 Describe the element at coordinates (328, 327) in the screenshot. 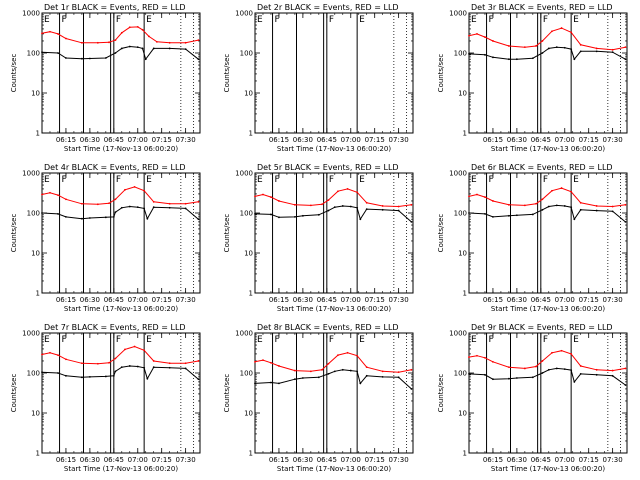

I see `panel-title: Det 8r BLACK = Events, RED = LLD` at that location.